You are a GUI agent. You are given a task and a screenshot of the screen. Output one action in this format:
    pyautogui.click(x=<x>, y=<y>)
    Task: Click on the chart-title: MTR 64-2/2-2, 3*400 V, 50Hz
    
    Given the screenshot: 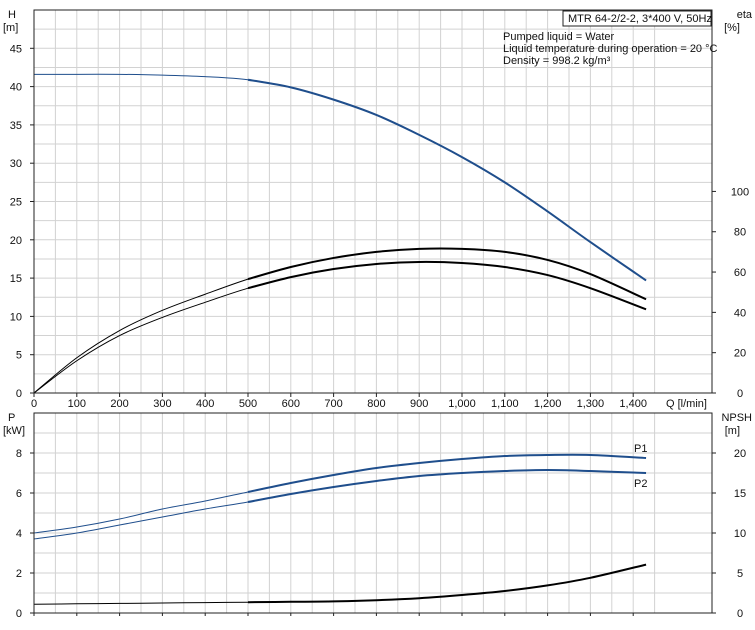 What is the action you would take?
    pyautogui.click(x=640, y=19)
    